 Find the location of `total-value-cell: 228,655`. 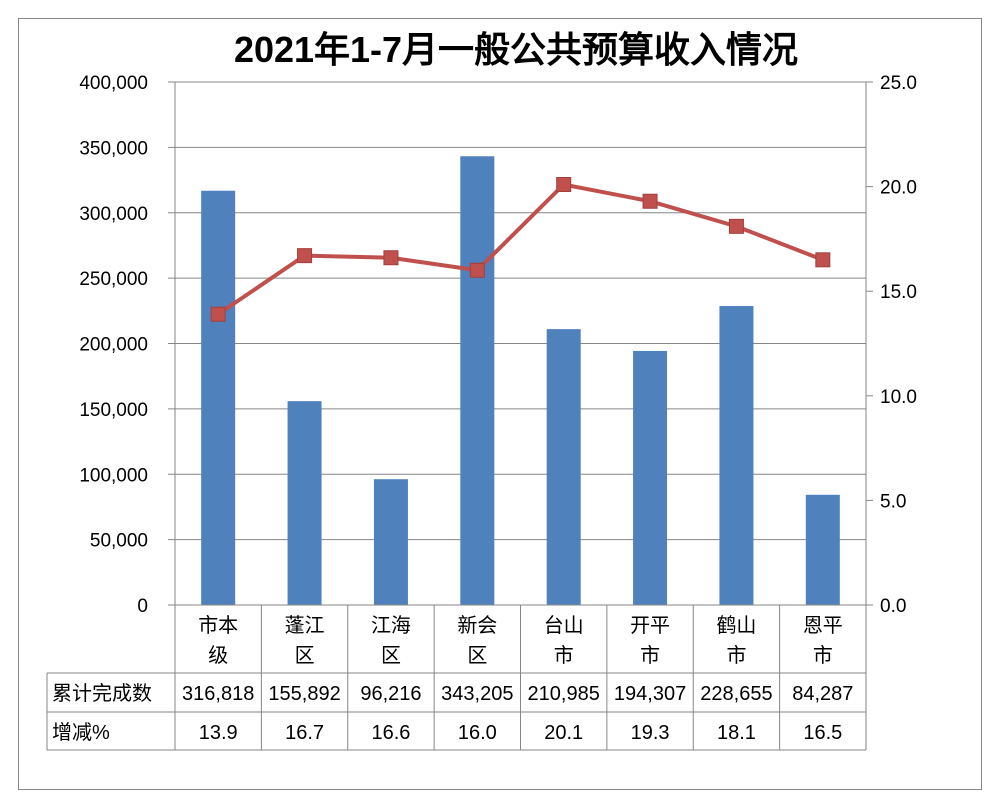

total-value-cell: 228,655 is located at coordinates (736, 694).